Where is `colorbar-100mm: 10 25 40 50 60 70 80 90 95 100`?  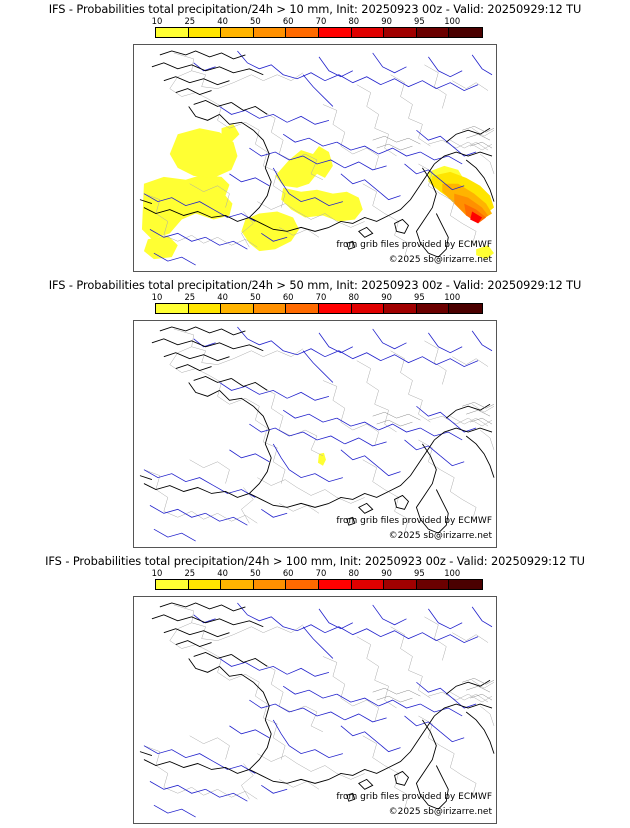
colorbar-100mm: 10 25 40 50 60 70 80 90 95 100 is located at coordinates (317, 580).